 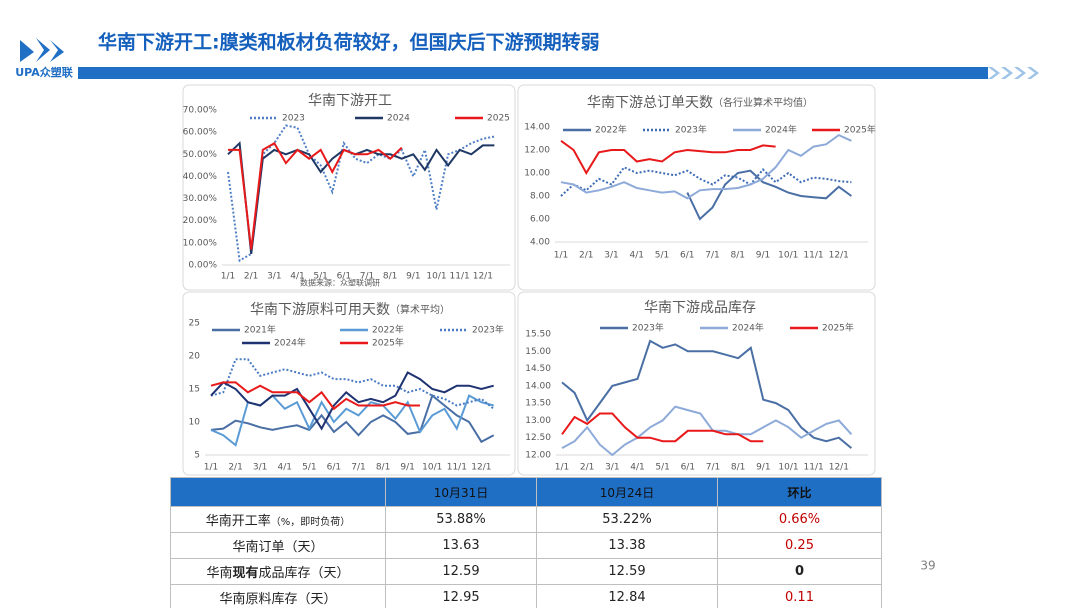 I want to click on label-note: （%，即时负荷）, so click(x=310, y=522).